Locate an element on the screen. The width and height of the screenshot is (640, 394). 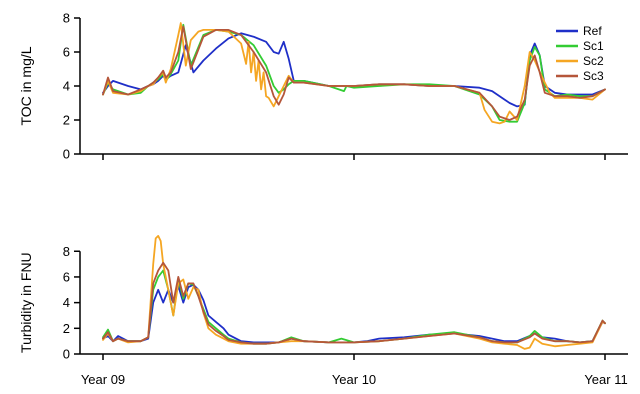
legend-label-sc1: Sc1 is located at coordinates (593, 46).